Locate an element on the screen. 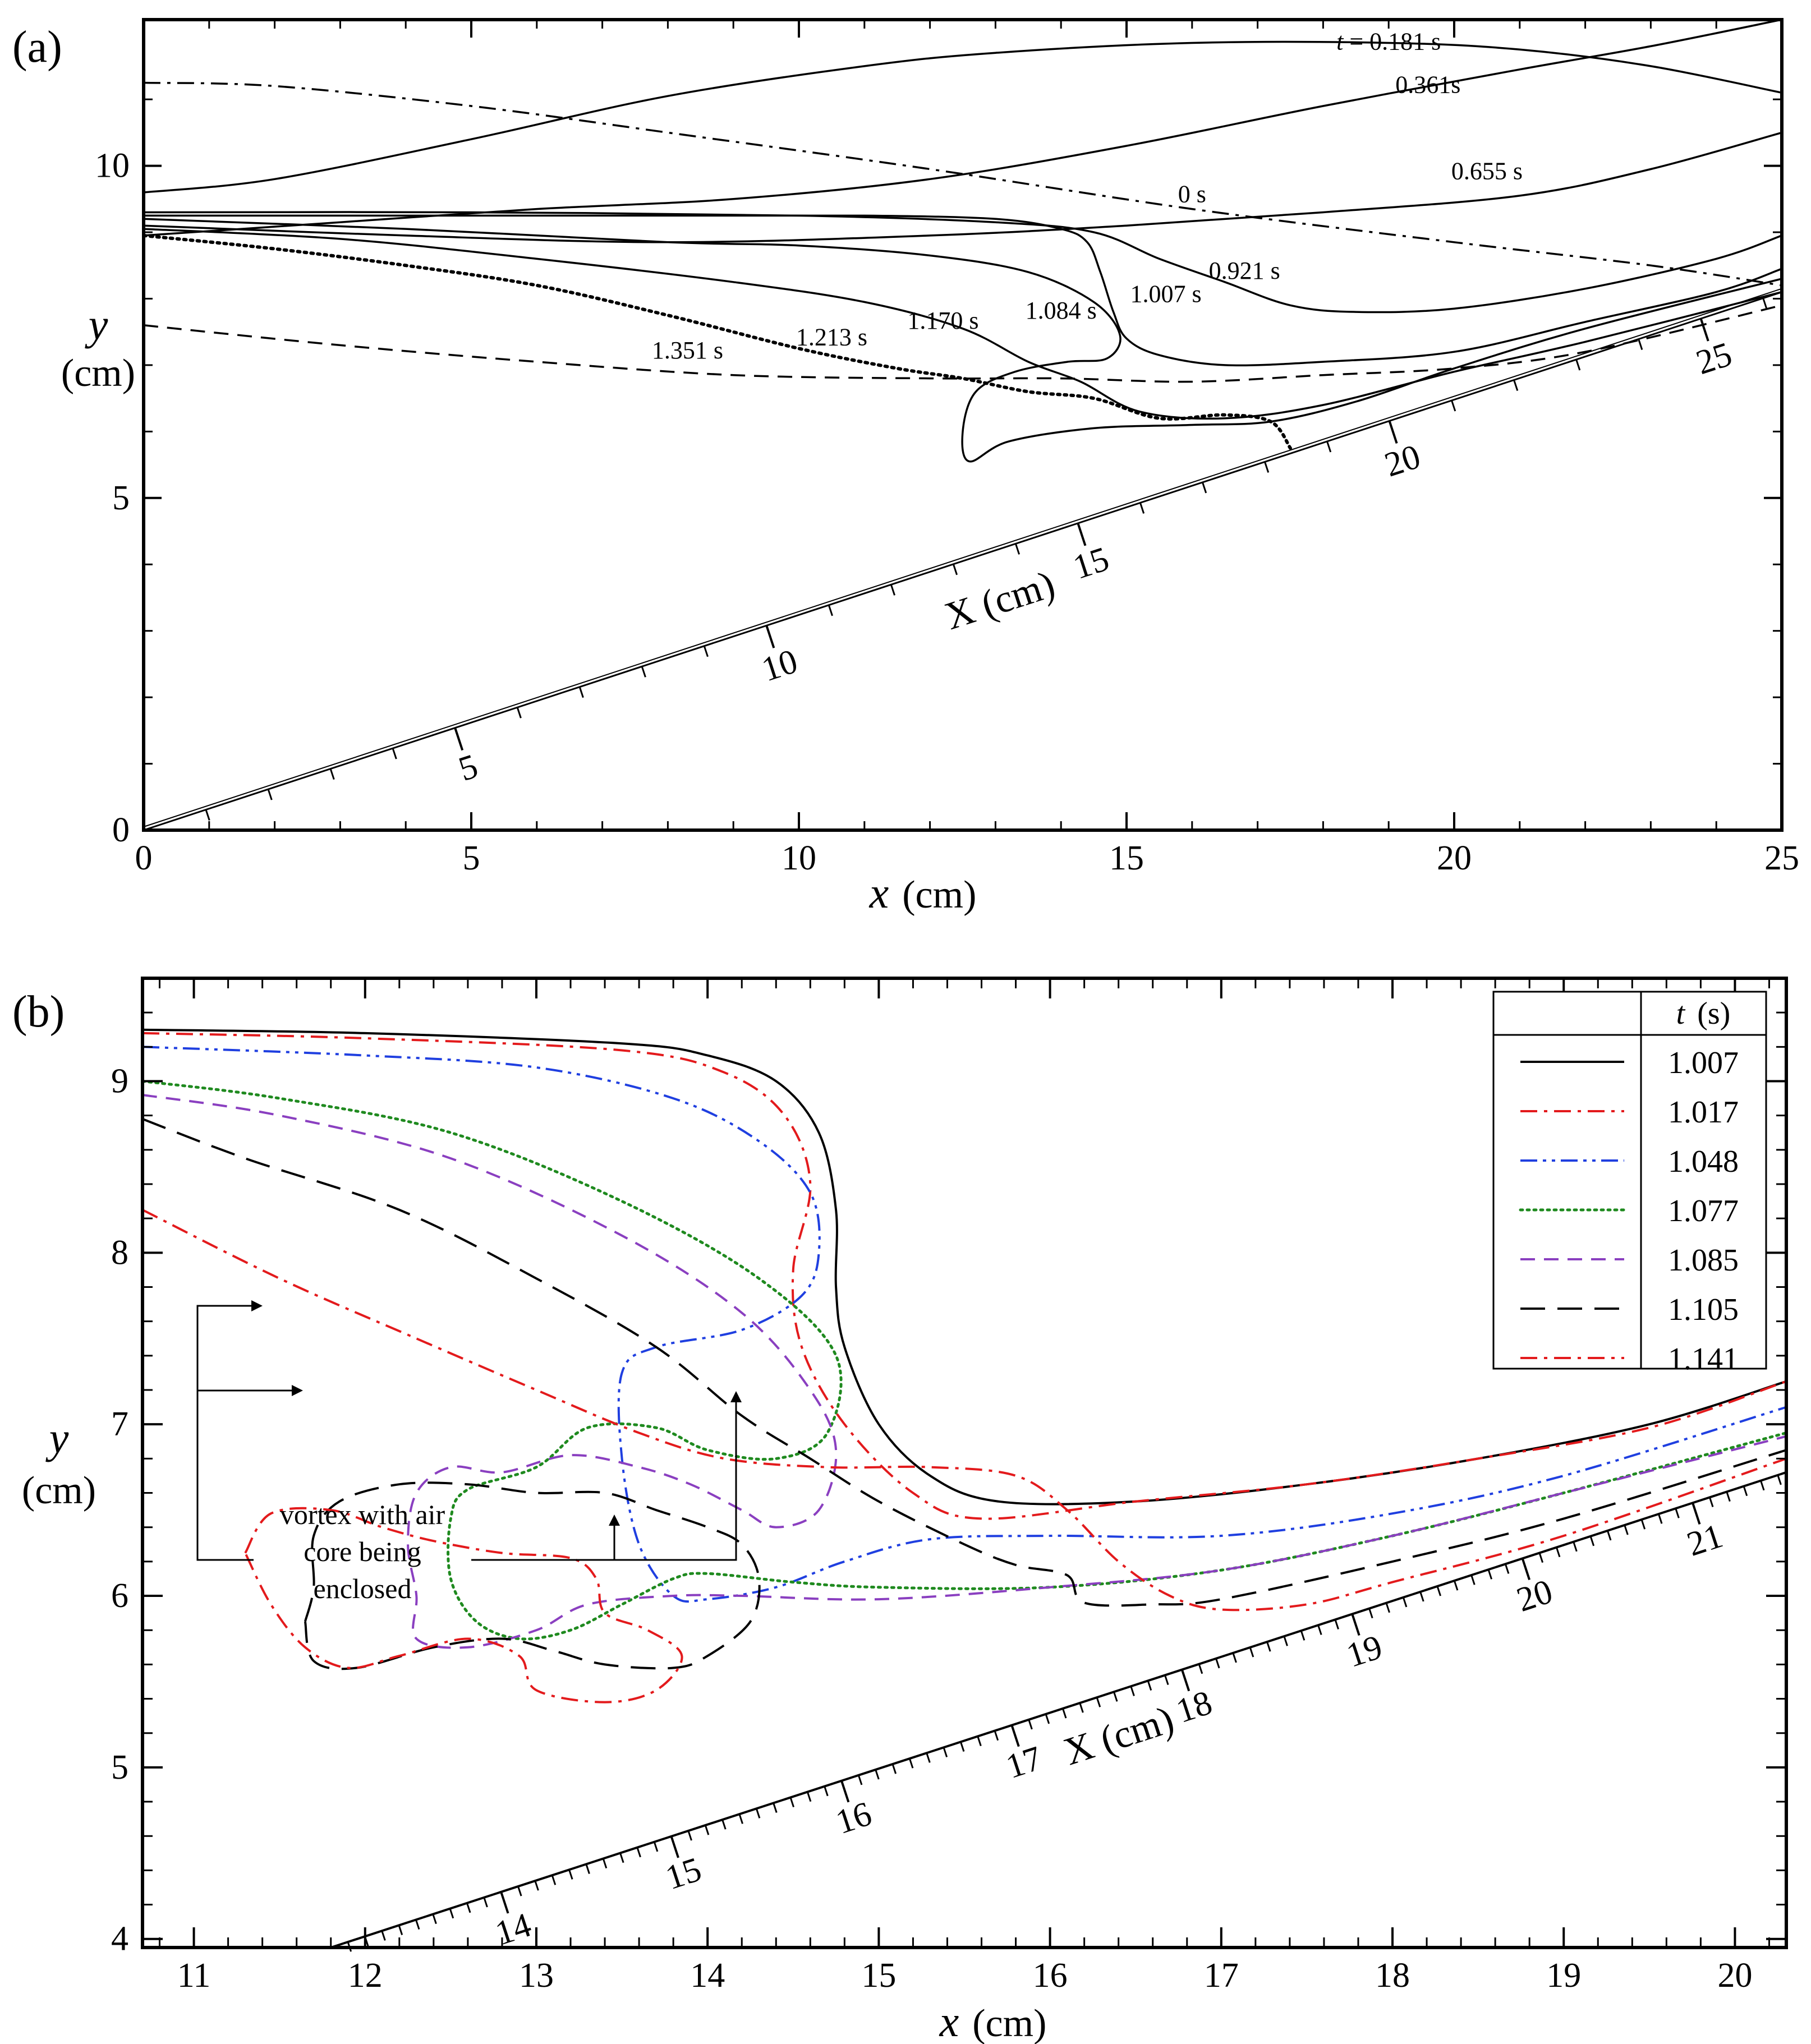  panel-b-x-symbol: x is located at coordinates (949, 2020).